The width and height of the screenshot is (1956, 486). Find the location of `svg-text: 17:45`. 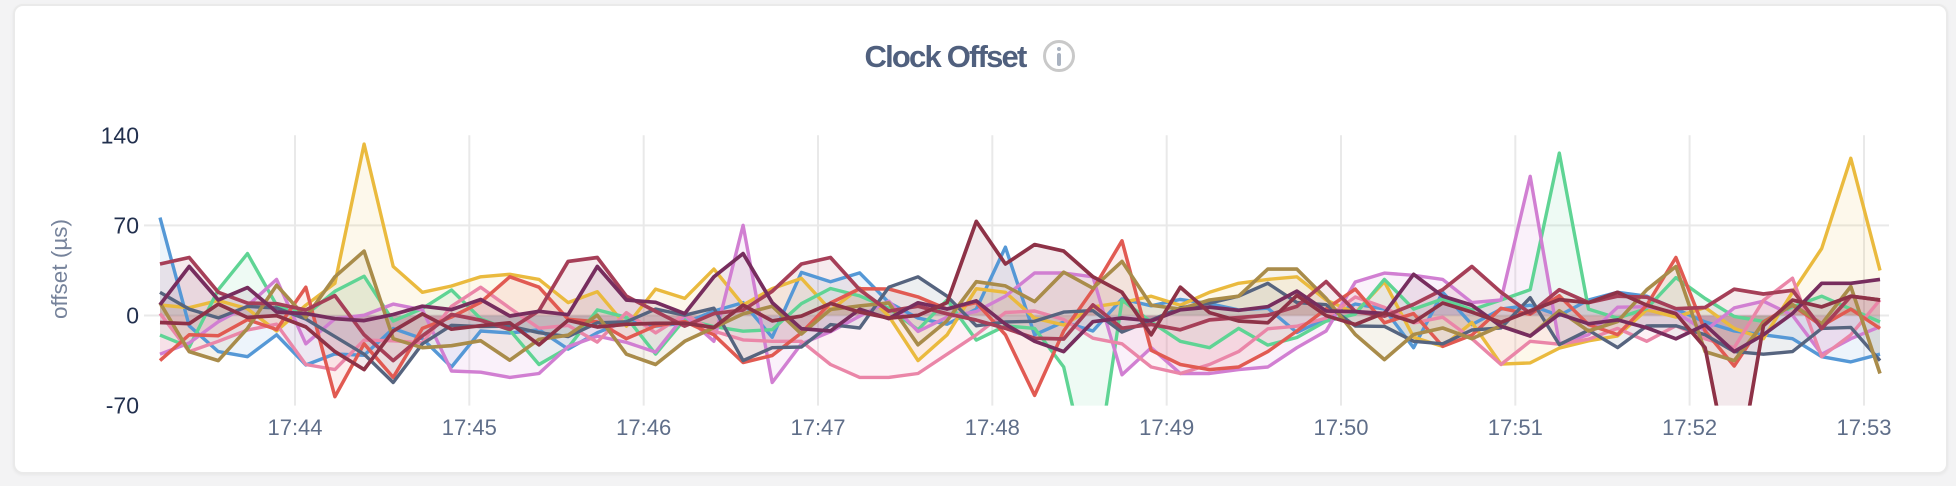

svg-text: 17:45 is located at coordinates (469, 427).